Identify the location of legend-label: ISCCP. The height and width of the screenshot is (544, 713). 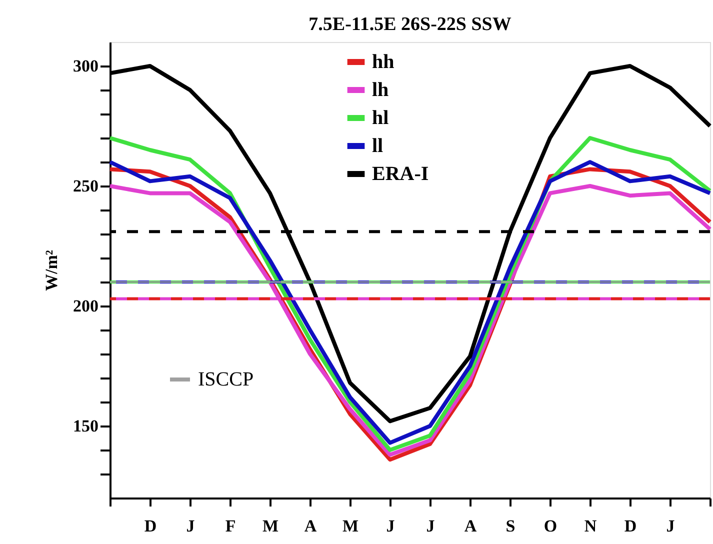
(226, 379).